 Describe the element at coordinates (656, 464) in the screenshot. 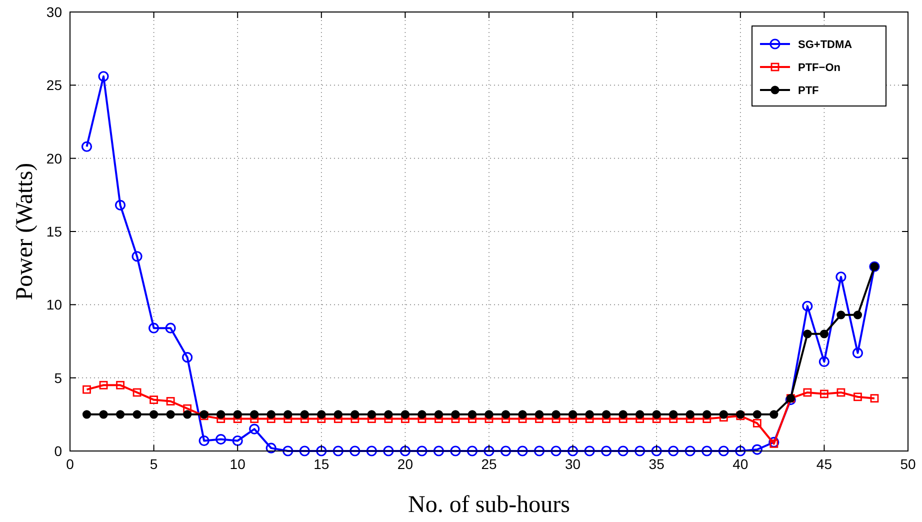

I see `x-tick-label: 35` at that location.